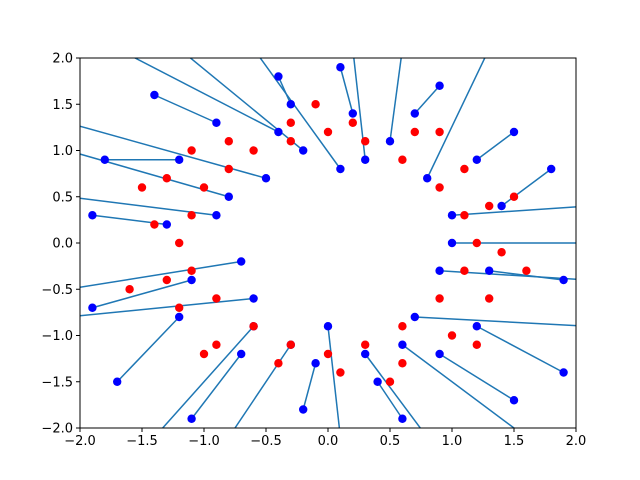 This screenshot has width=640, height=480. Describe the element at coordinates (62, 151) in the screenshot. I see `y-tick-label: 1.0` at that location.